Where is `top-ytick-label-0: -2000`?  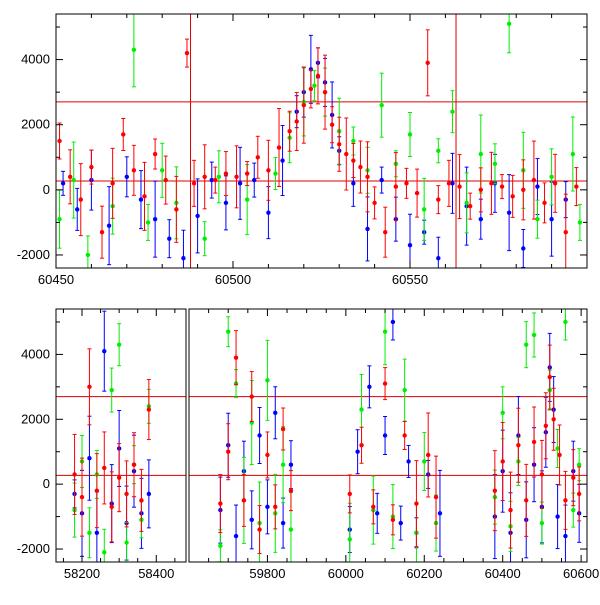
top-ytick-label-0: -2000 is located at coordinates (33, 254).